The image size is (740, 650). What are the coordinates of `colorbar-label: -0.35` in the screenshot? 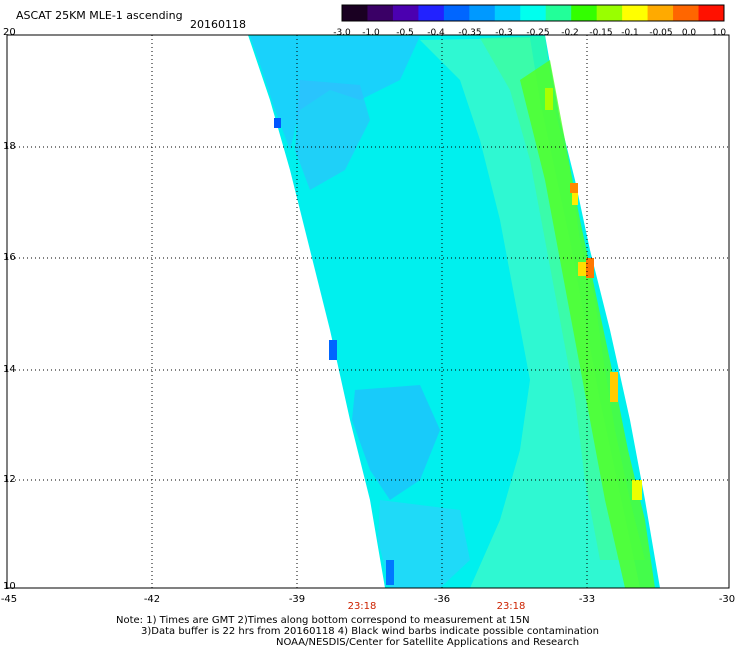 It's located at (470, 33).